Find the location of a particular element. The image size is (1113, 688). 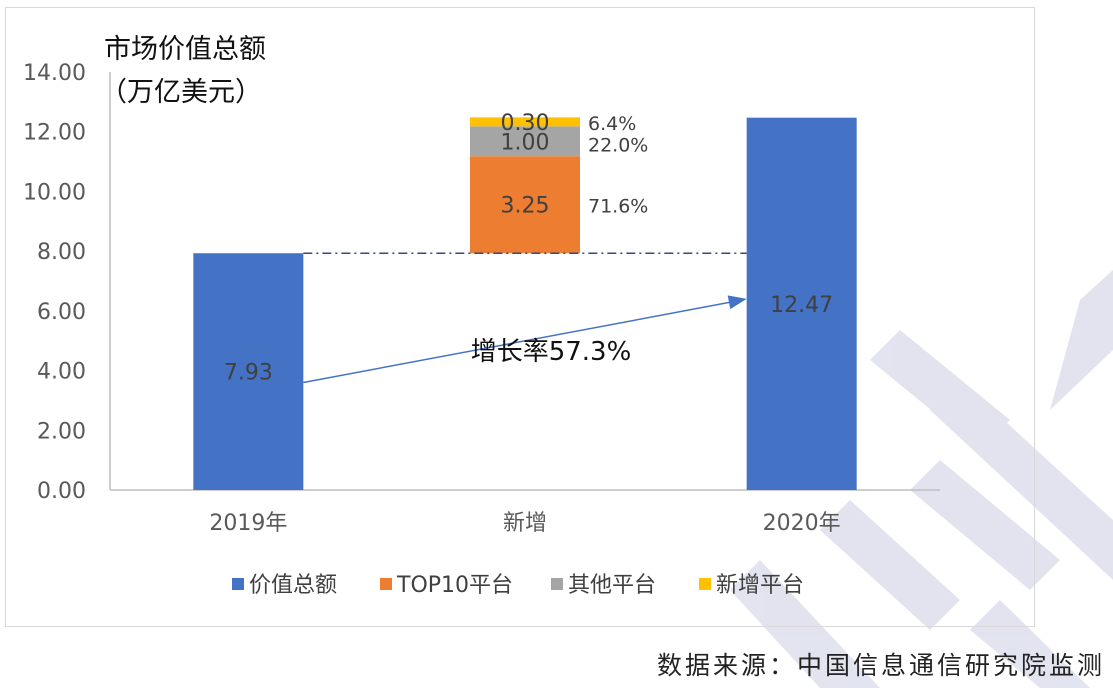

data-label: 7.93 is located at coordinates (248, 373).